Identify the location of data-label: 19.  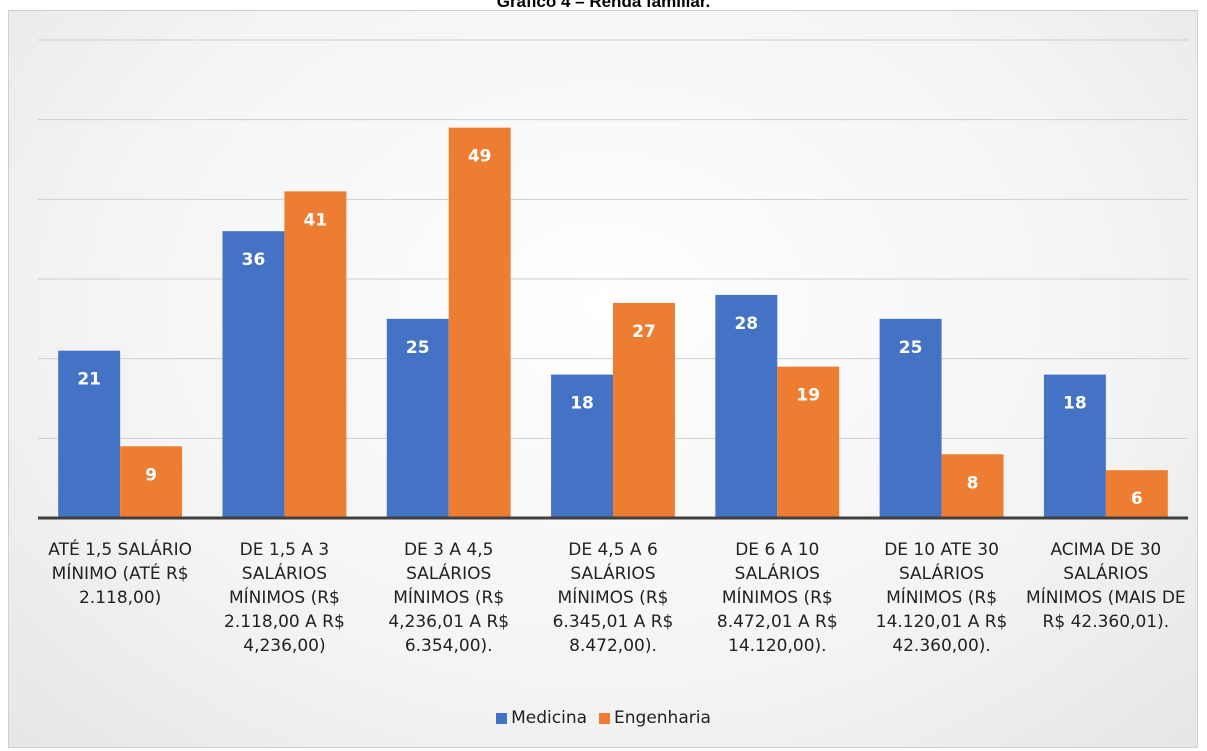
(808, 396).